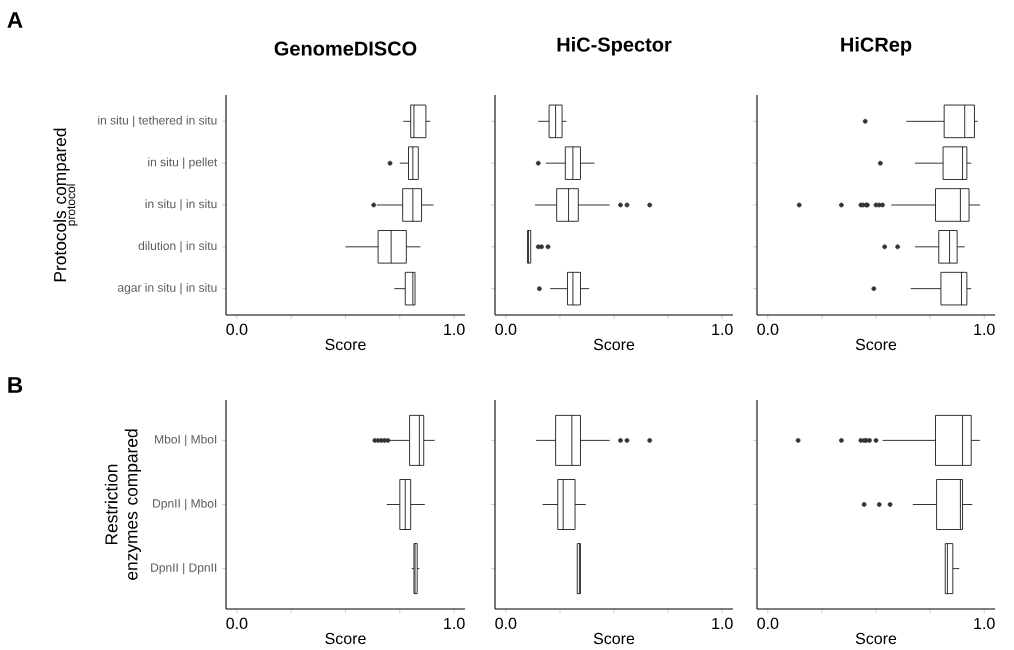 This screenshot has height=650, width=1014. What do you see at coordinates (167, 289) in the screenshot?
I see `y-tick-label: agar in situ | in situ` at bounding box center [167, 289].